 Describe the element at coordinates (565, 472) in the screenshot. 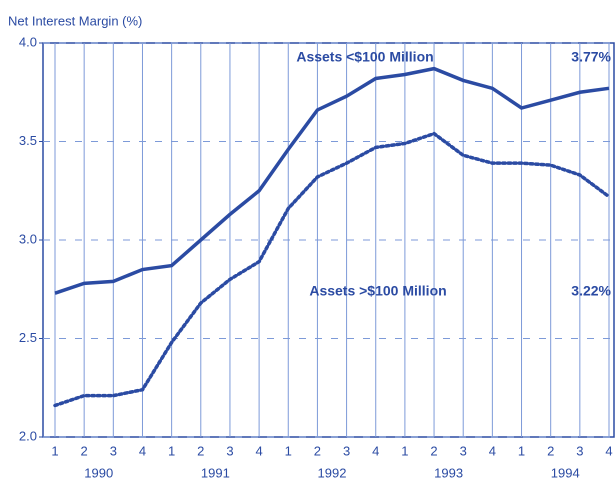

I see `year-label: 1994` at that location.